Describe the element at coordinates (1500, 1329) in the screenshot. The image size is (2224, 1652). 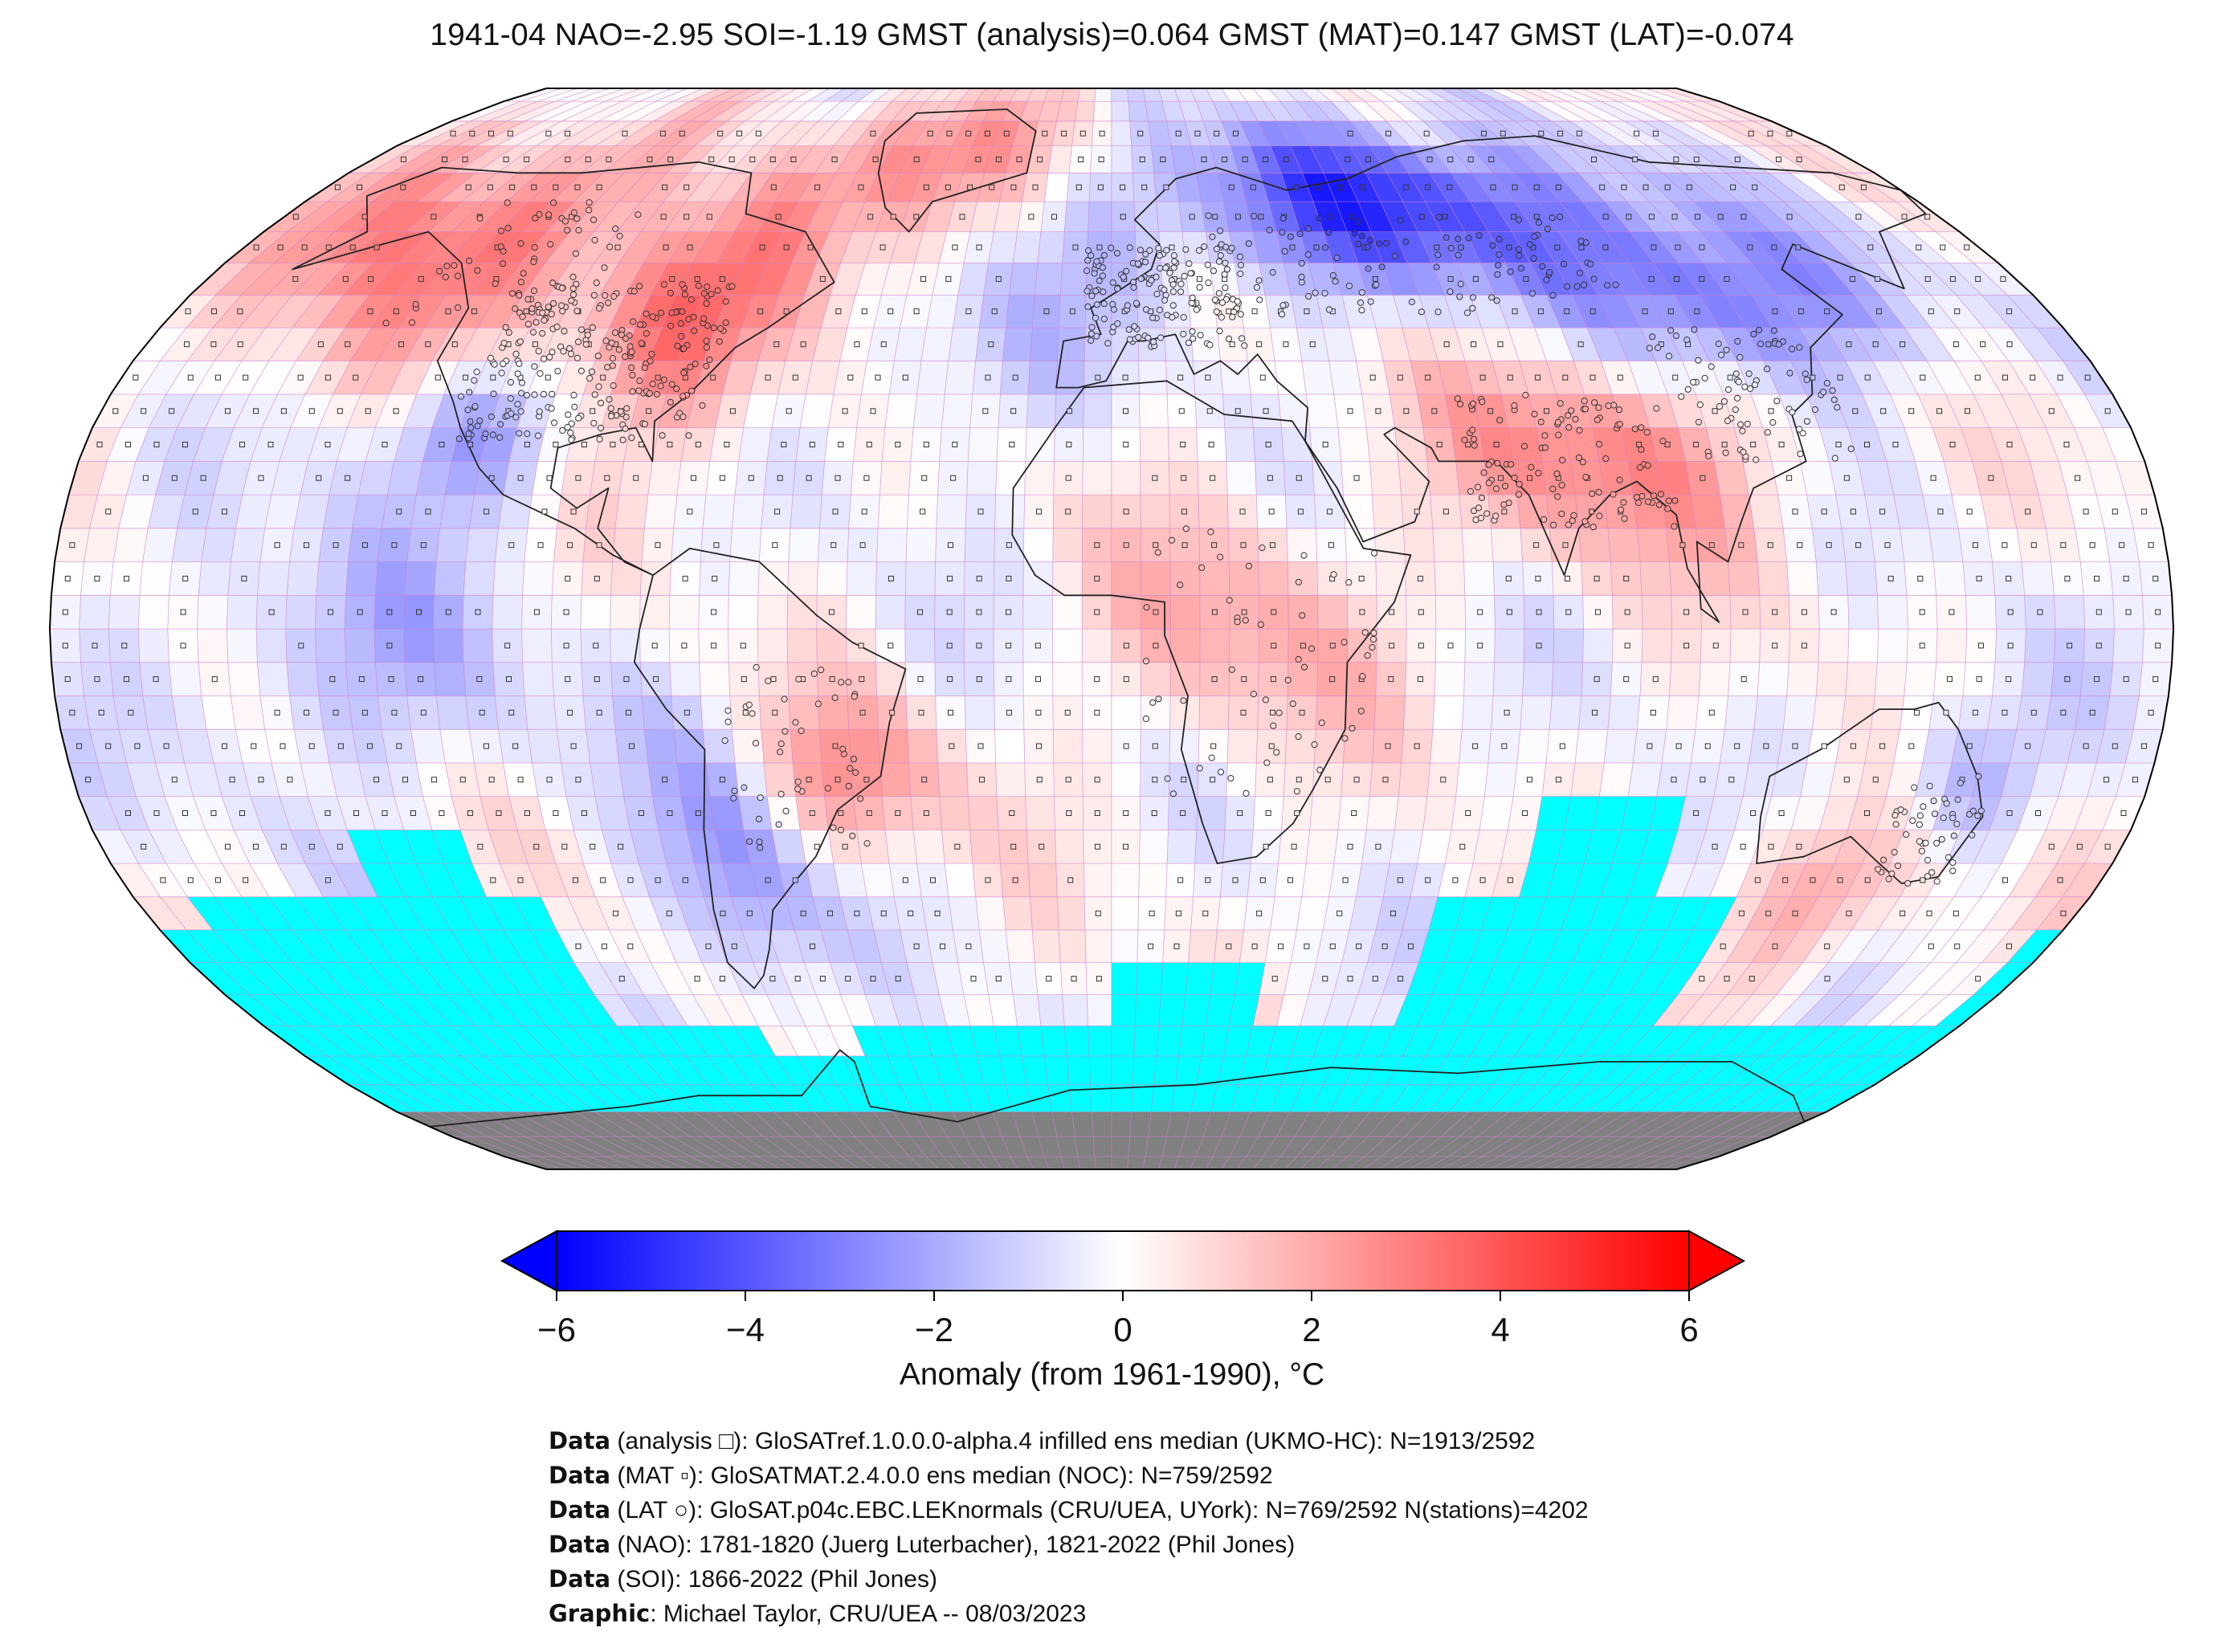
I see `colorbar-tick-label: 4` at that location.